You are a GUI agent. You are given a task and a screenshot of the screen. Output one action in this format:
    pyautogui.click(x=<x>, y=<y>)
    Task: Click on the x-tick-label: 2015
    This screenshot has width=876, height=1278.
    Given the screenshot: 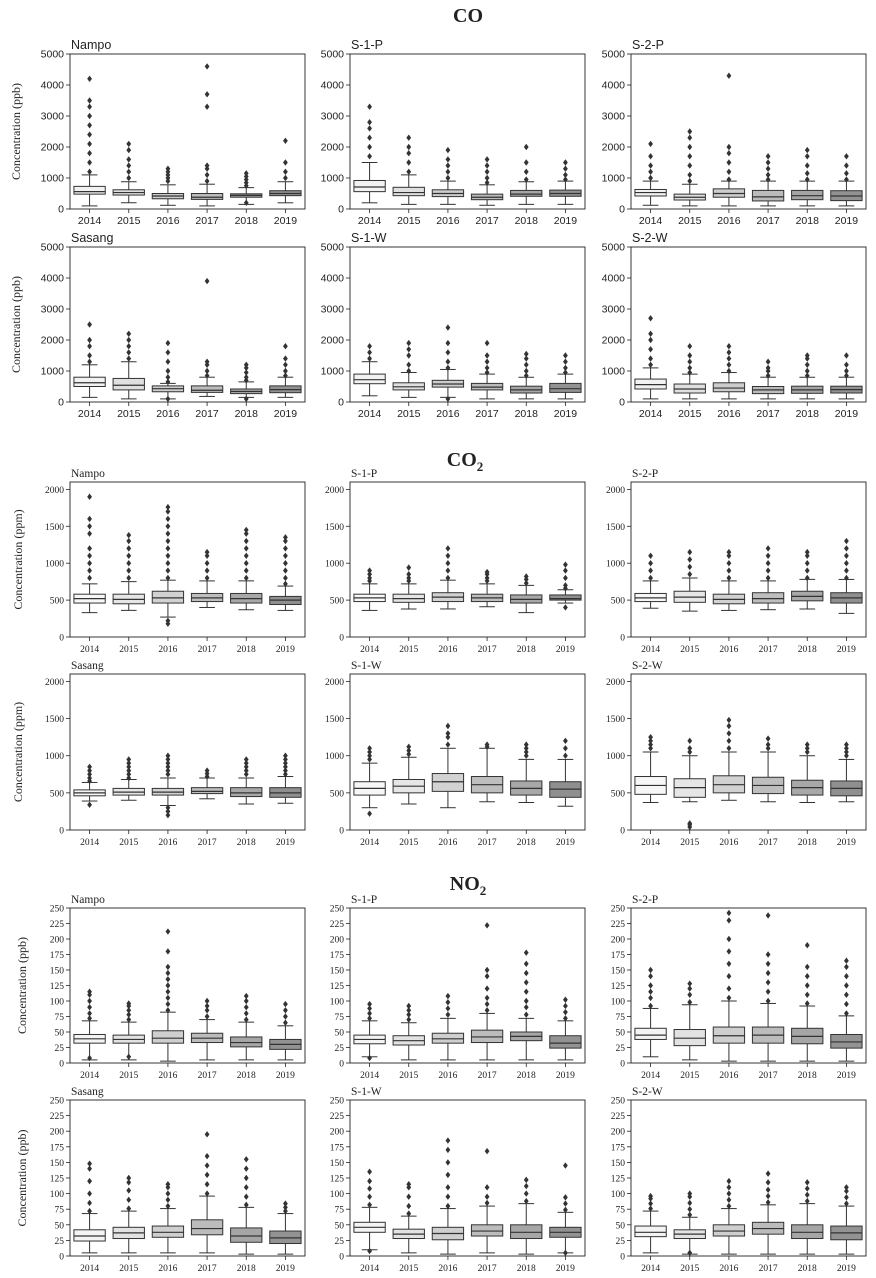 What is the action you would take?
    pyautogui.click(x=129, y=414)
    